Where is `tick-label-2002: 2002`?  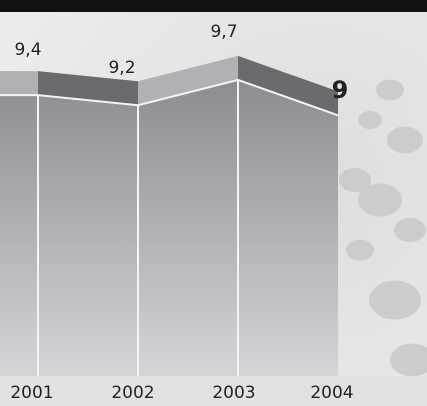
tick-label-2002: 2002 is located at coordinates (132, 393).